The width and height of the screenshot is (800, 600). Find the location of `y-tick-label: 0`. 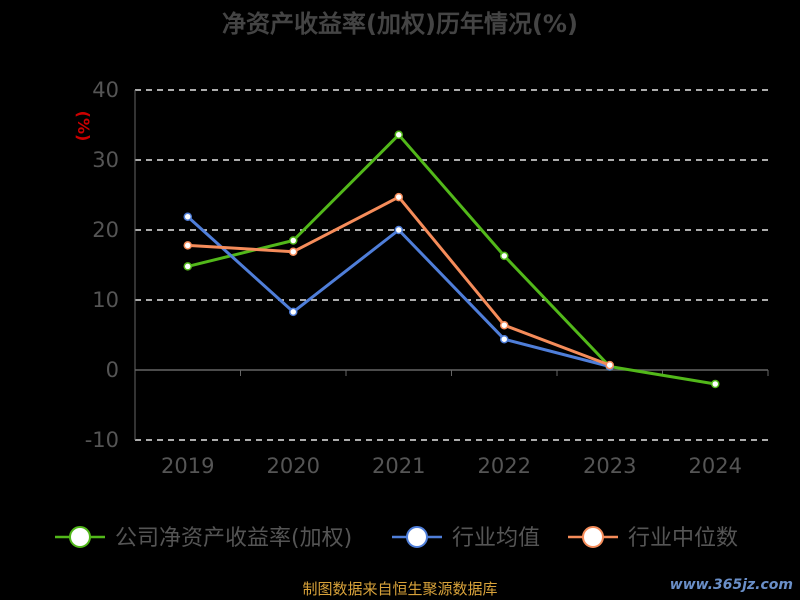

y-tick-label: 0 is located at coordinates (112, 370).